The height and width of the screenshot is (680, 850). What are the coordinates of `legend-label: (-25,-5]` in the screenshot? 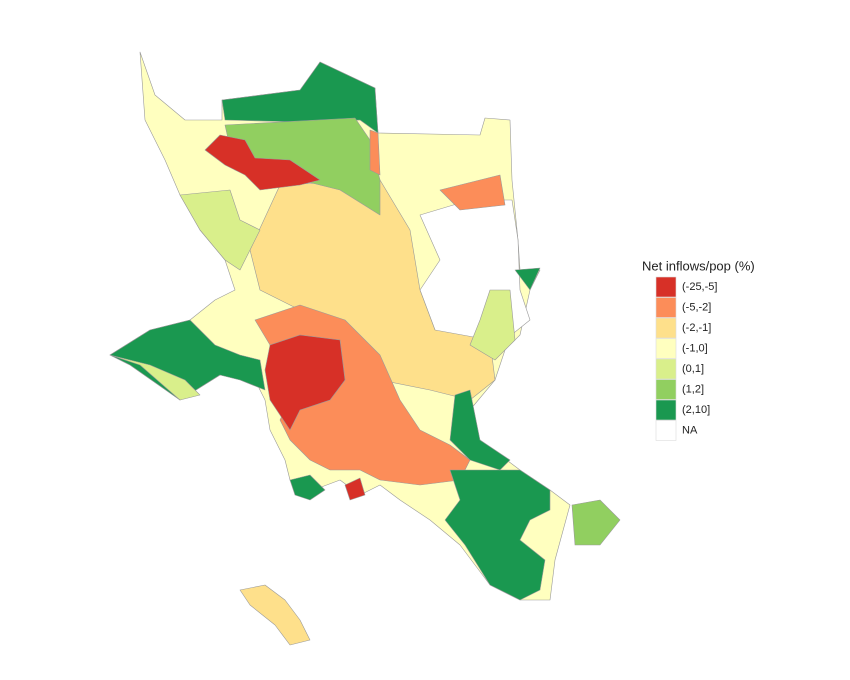 It's located at (699, 287).